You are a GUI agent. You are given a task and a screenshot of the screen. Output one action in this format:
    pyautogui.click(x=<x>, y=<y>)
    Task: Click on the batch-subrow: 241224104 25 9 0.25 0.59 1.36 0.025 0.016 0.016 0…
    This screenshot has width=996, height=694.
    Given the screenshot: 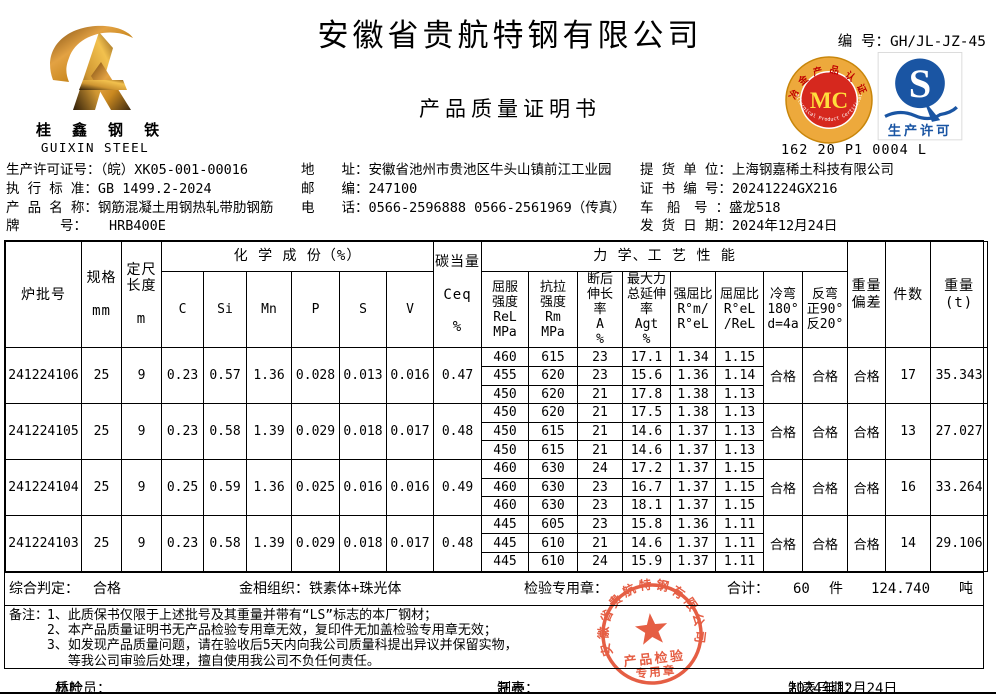 What is the action you would take?
    pyautogui.click(x=497, y=487)
    